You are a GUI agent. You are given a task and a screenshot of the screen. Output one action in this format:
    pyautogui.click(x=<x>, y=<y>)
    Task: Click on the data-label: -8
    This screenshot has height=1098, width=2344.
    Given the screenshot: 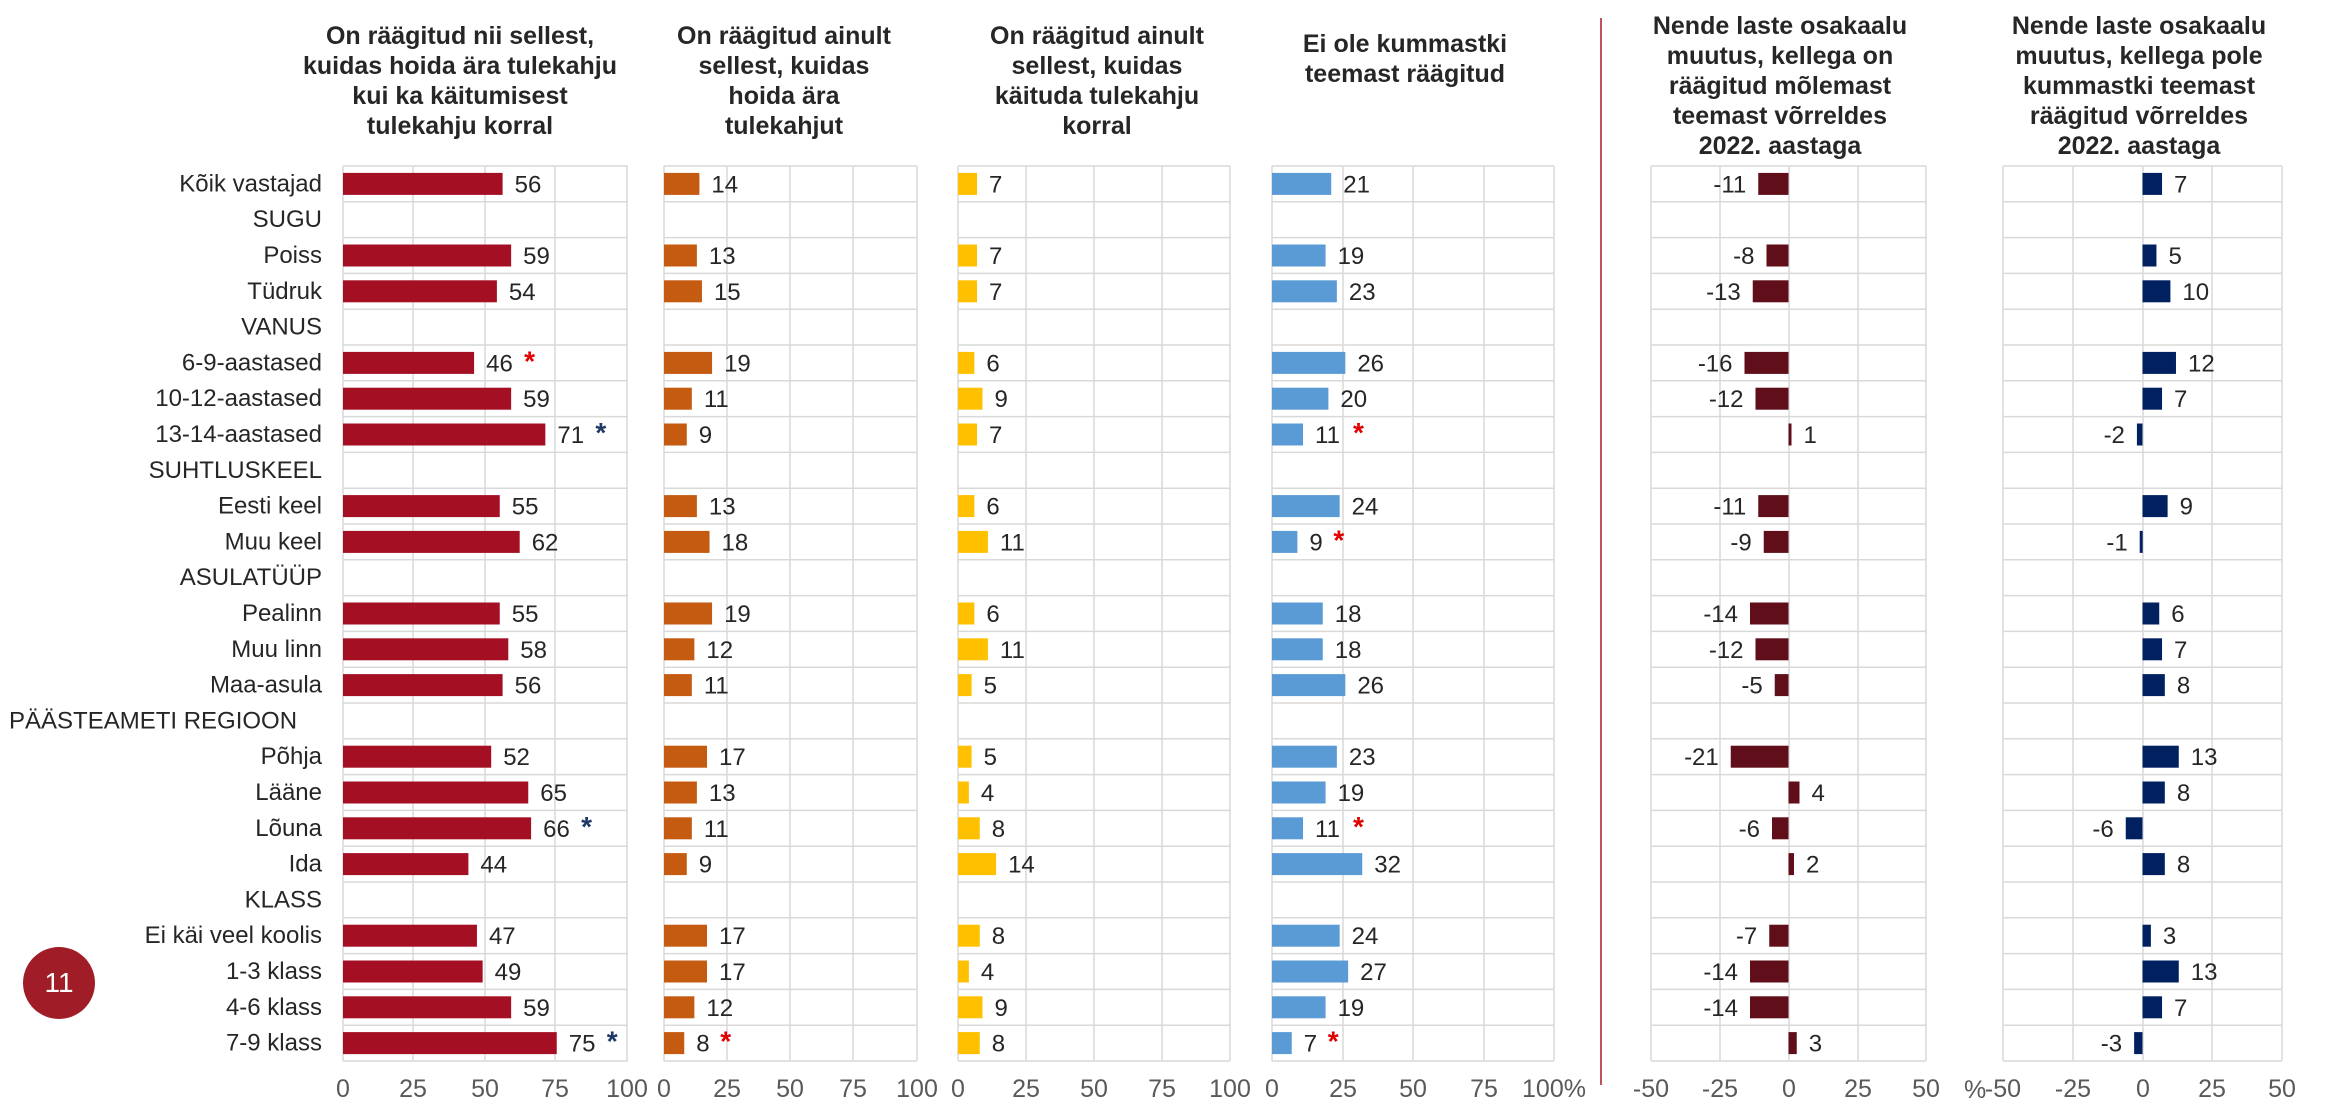 What is the action you would take?
    pyautogui.click(x=1743, y=256)
    